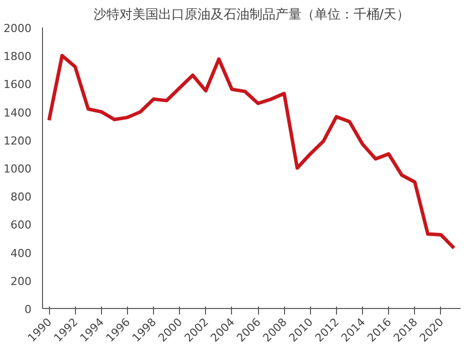 This screenshot has height=348, width=474. What do you see at coordinates (21, 281) in the screenshot?
I see `y-tick-label: 200` at bounding box center [21, 281].